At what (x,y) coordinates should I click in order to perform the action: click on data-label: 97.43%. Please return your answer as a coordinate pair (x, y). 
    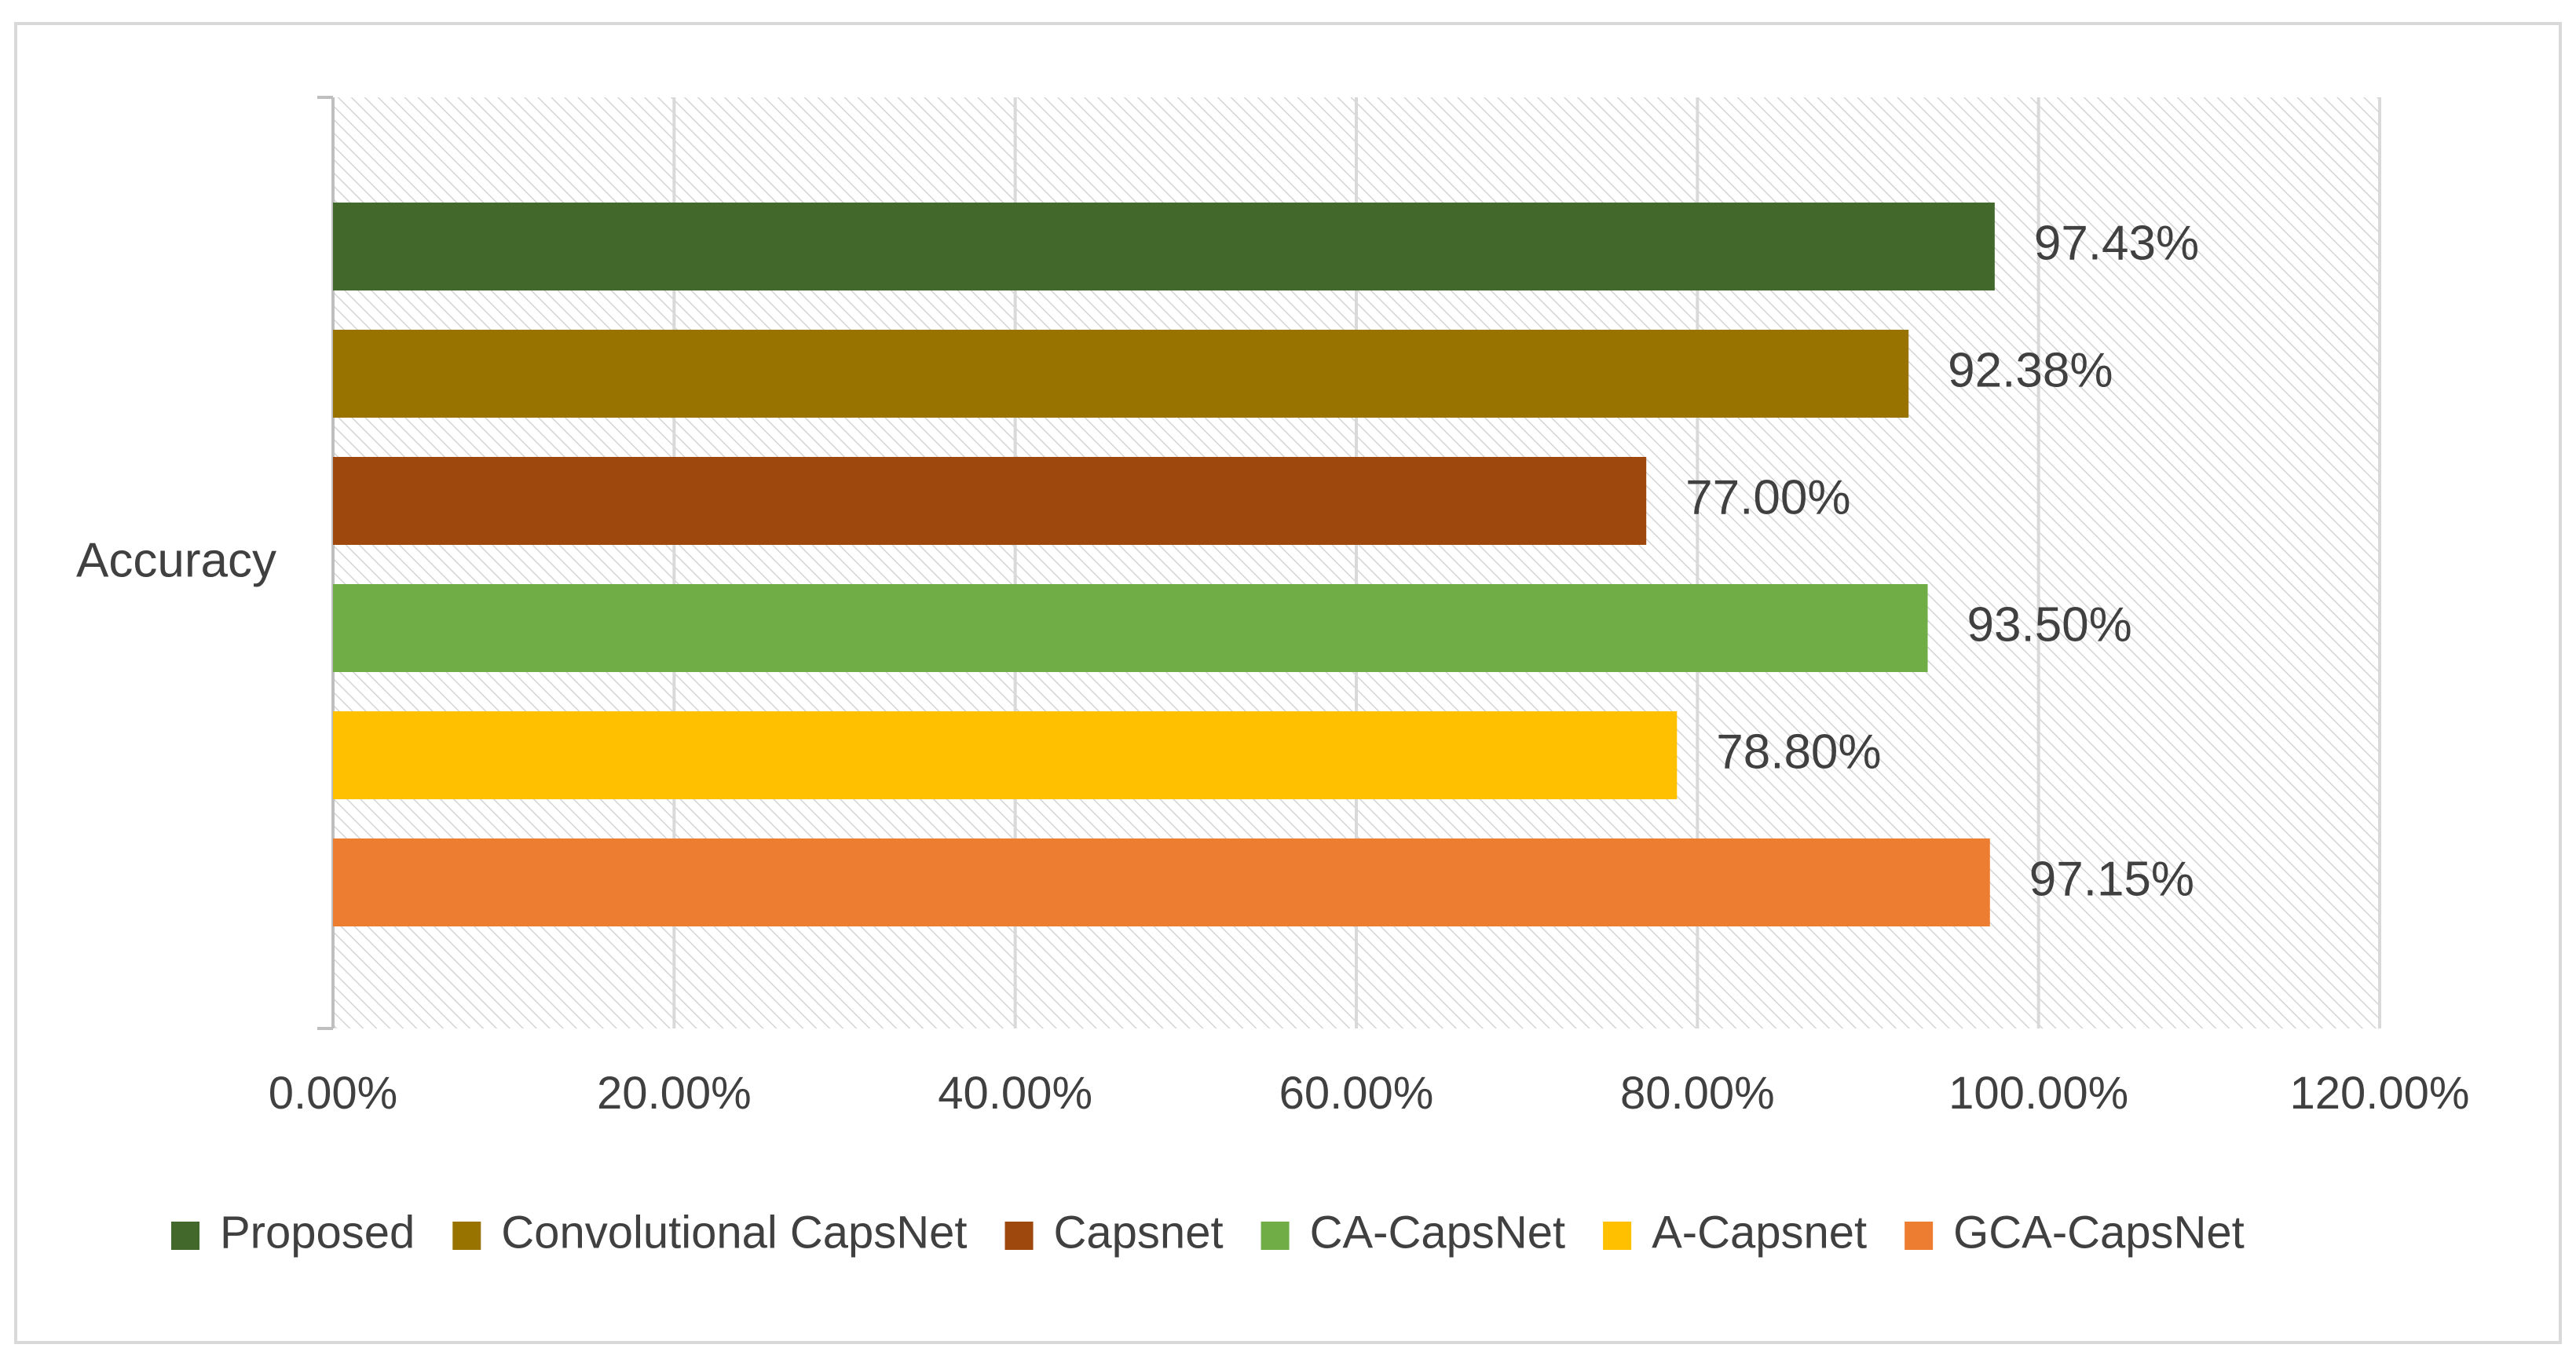
    Looking at the image, I should click on (2116, 243).